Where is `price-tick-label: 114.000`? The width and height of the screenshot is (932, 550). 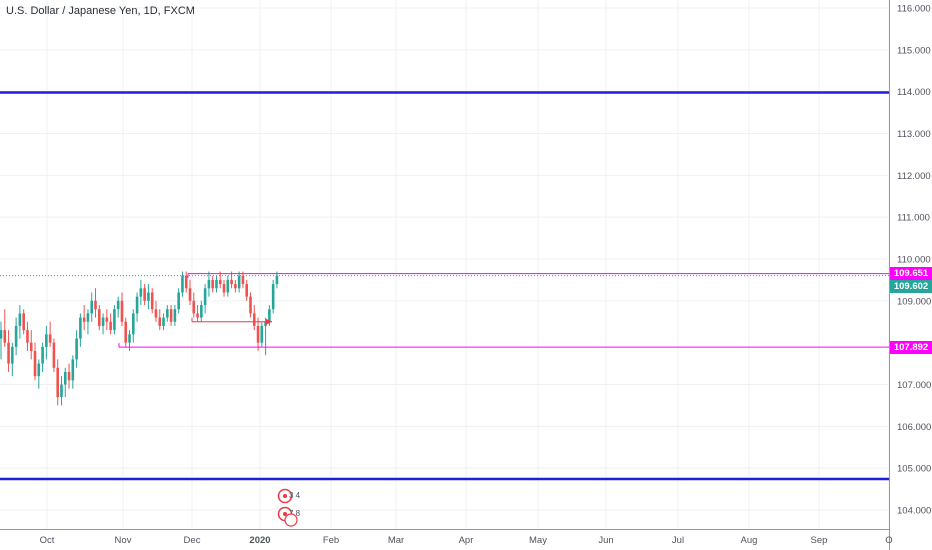 price-tick-label: 114.000 is located at coordinates (914, 92).